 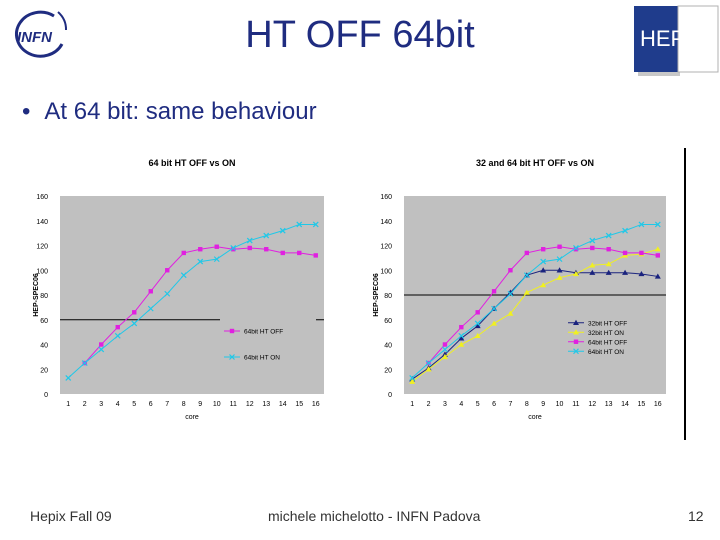 I want to click on chart-1-series-2-line, so click(x=191, y=301).